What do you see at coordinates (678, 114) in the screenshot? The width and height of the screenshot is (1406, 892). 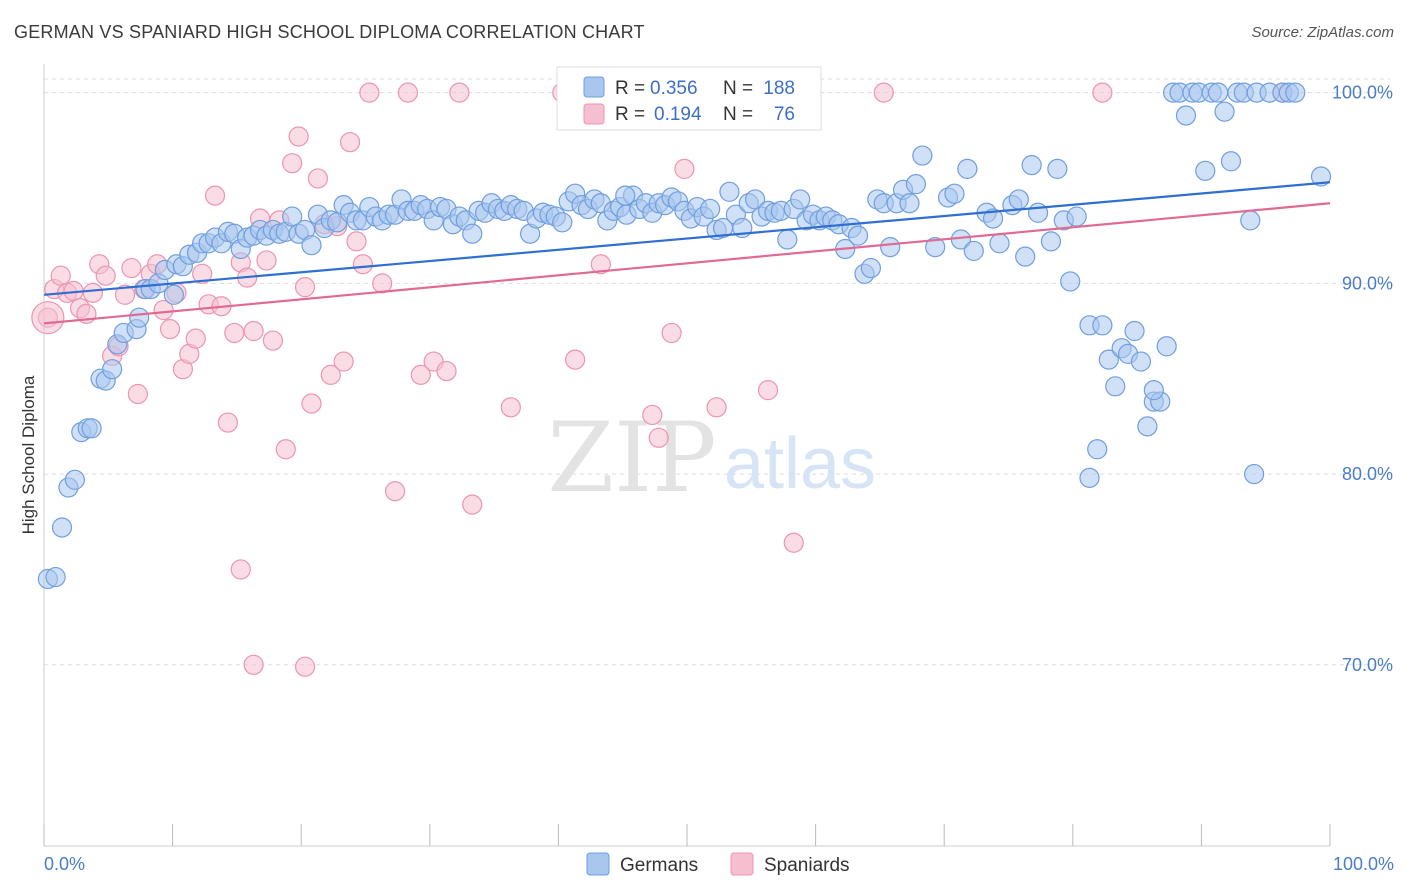 I see `legend-spaniards-r-value: 0.194` at bounding box center [678, 114].